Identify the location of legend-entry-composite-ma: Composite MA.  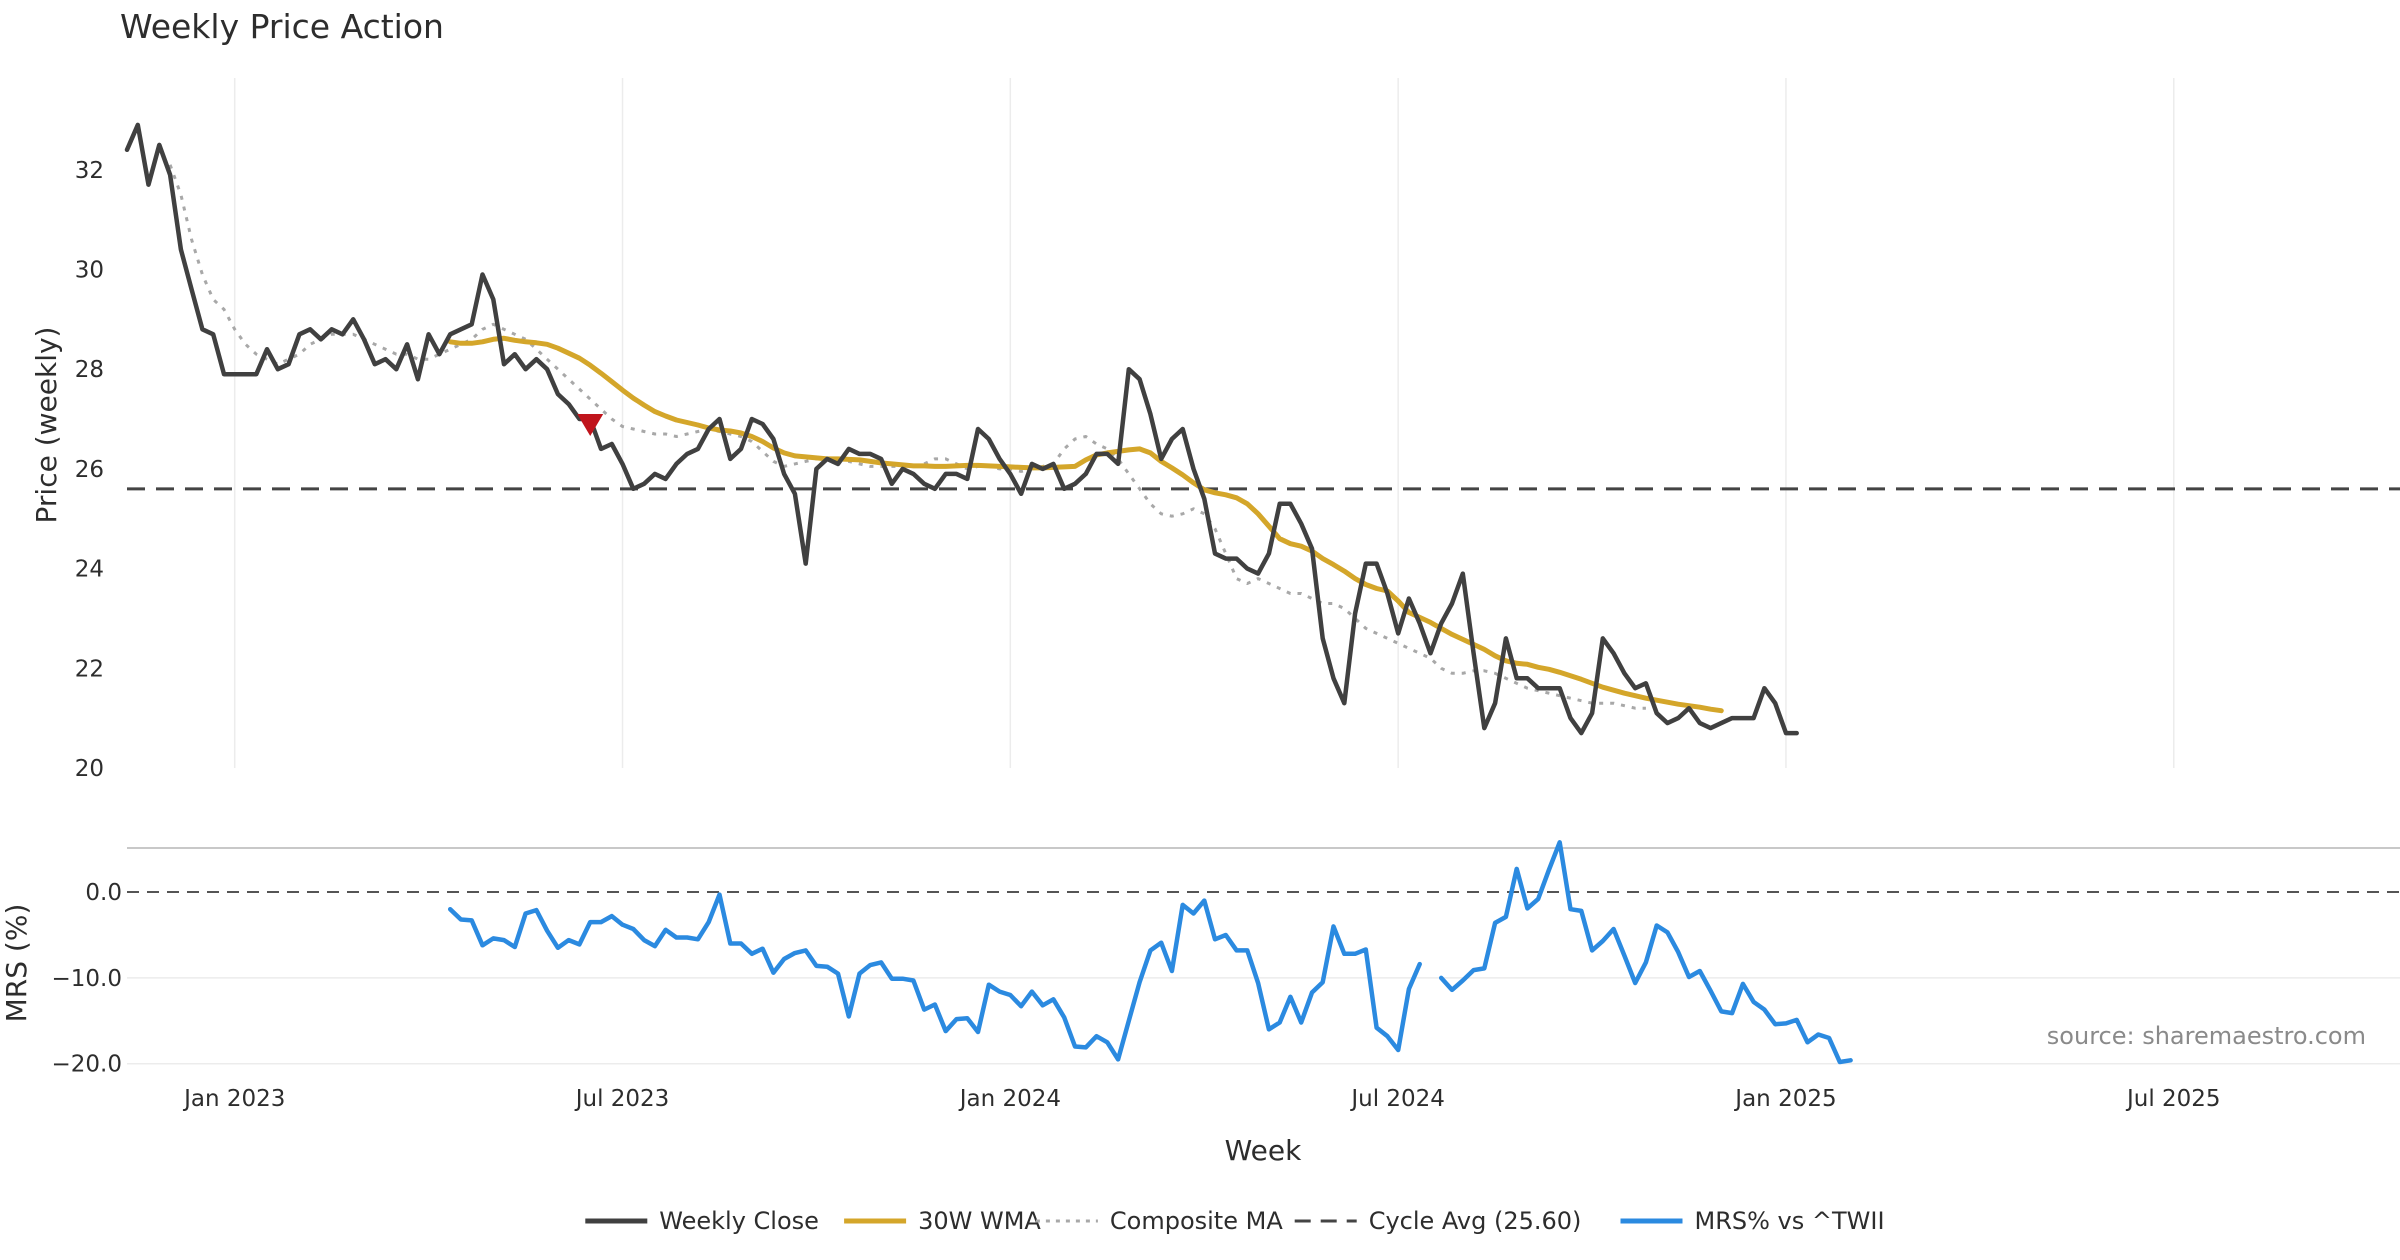
(1159, 1221).